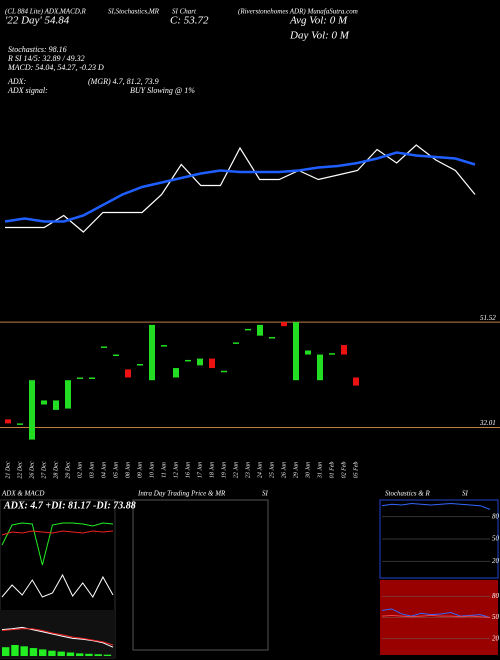 The image size is (500, 660). I want to click on x-tick-label: 29 Dec, so click(68, 469).